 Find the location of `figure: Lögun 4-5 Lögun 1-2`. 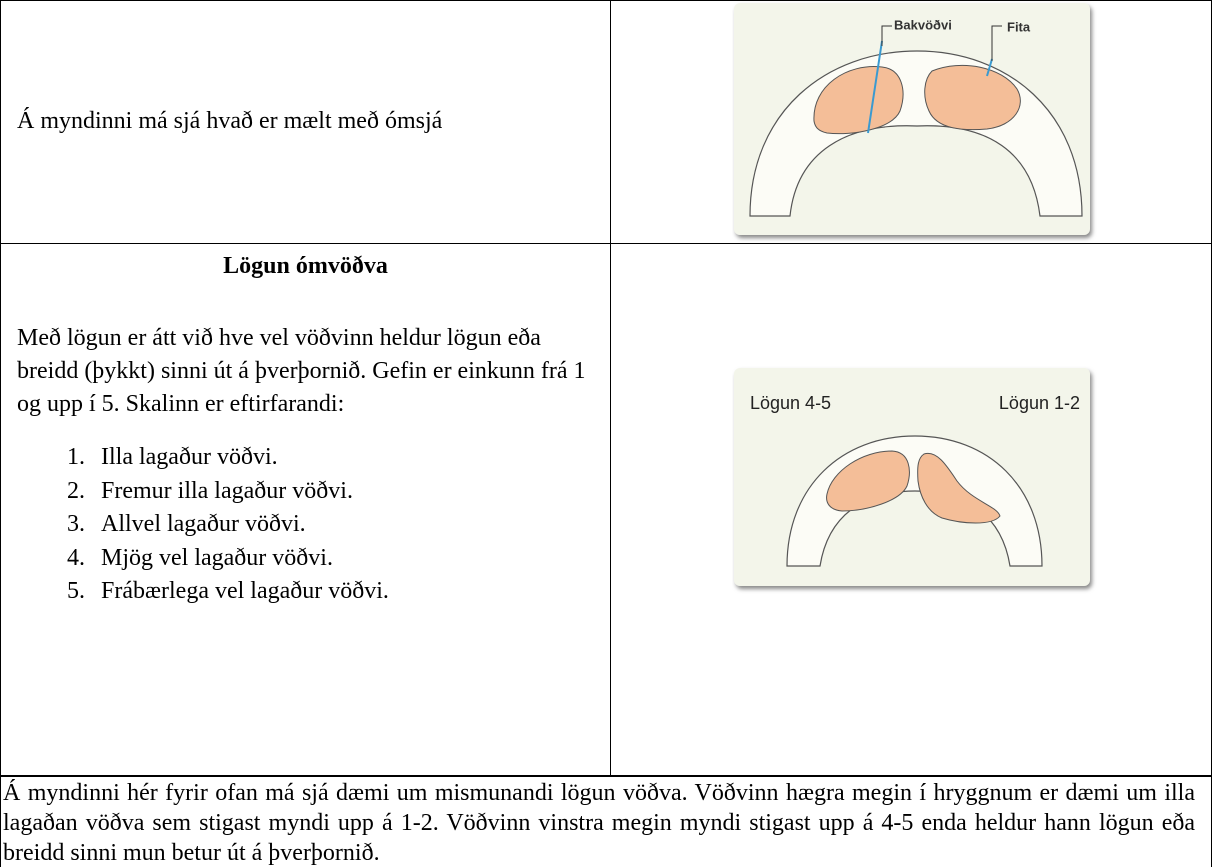

figure: Lögun 4-5 Lögun 1-2 is located at coordinates (912, 477).